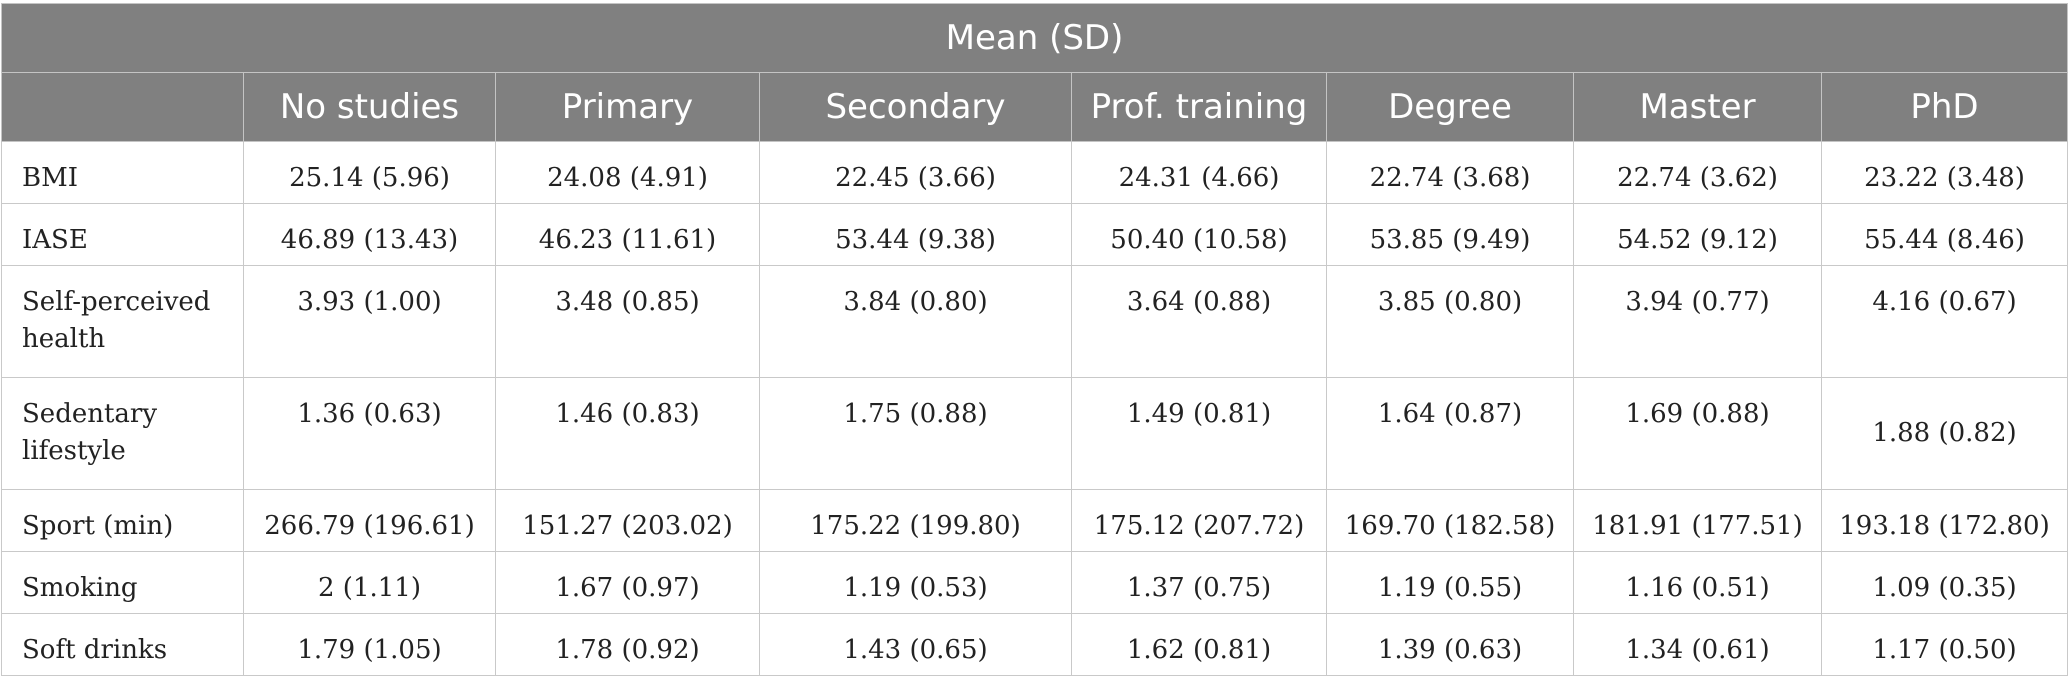 The height and width of the screenshot is (689, 2068). Describe the element at coordinates (1944, 234) in the screenshot. I see `table-cell: 55.44 (8.46)` at that location.